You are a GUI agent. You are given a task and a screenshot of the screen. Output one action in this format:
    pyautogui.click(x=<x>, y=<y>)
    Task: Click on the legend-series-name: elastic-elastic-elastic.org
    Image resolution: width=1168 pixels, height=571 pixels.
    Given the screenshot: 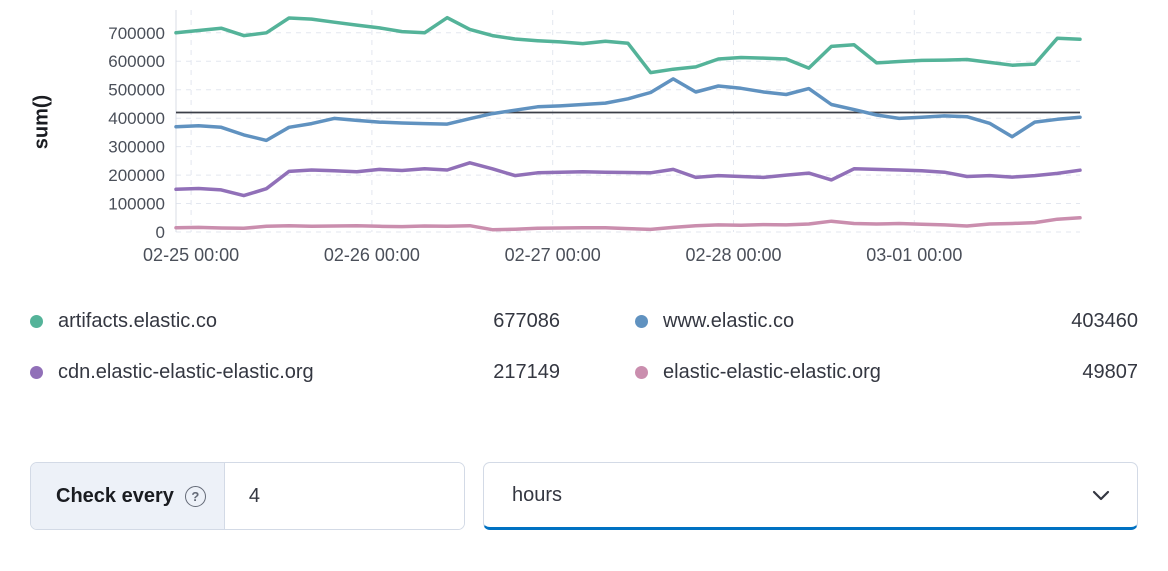 What is the action you would take?
    pyautogui.click(x=772, y=371)
    